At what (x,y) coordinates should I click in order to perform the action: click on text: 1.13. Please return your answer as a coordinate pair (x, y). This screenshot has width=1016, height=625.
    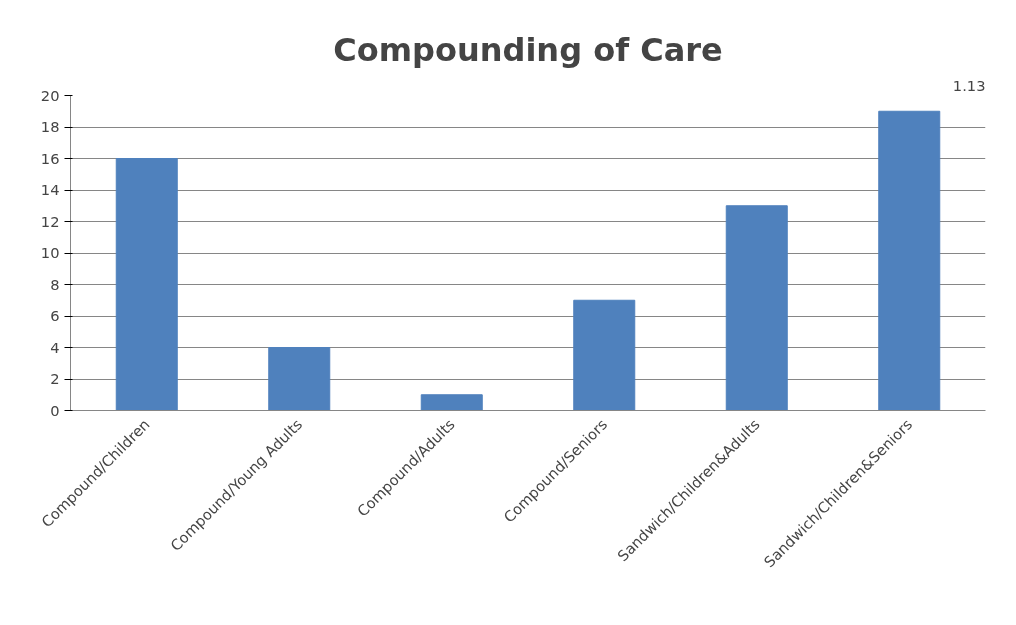
    Looking at the image, I should click on (969, 85).